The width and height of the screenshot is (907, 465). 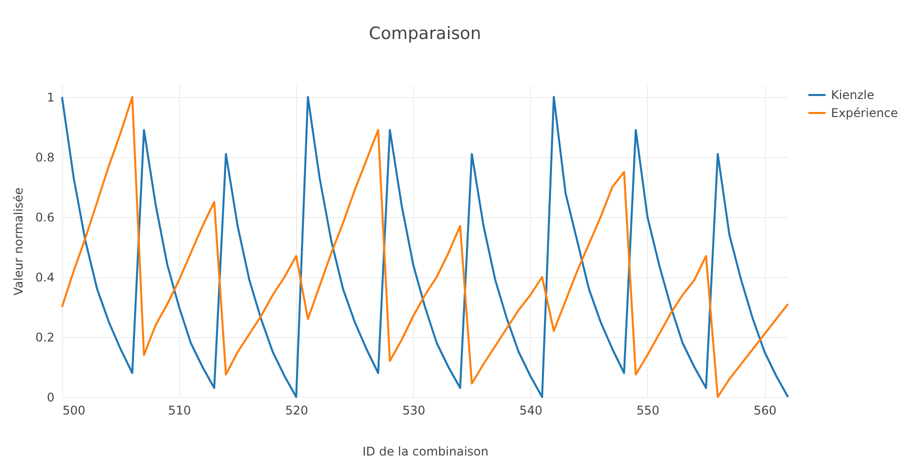 What do you see at coordinates (765, 411) in the screenshot?
I see `x-tick-label: 560` at bounding box center [765, 411].